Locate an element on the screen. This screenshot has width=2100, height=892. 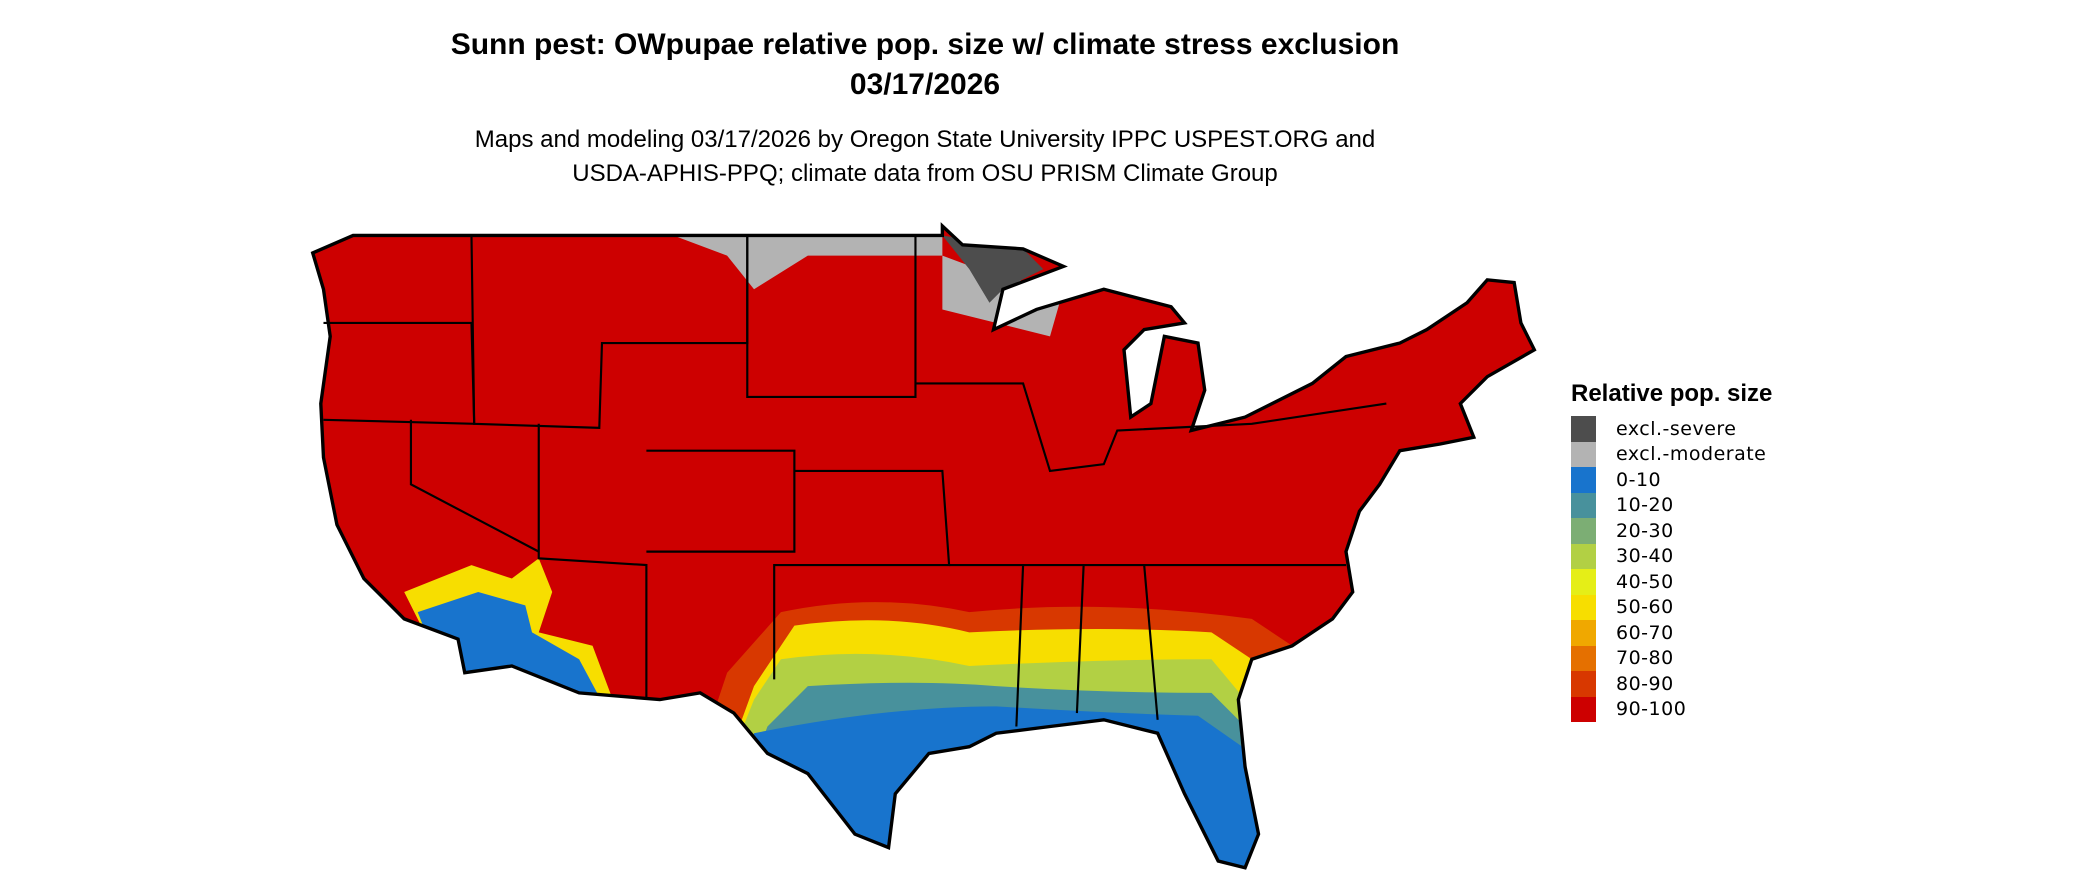
legend-item: excl.-severe is located at coordinates (1671, 429).